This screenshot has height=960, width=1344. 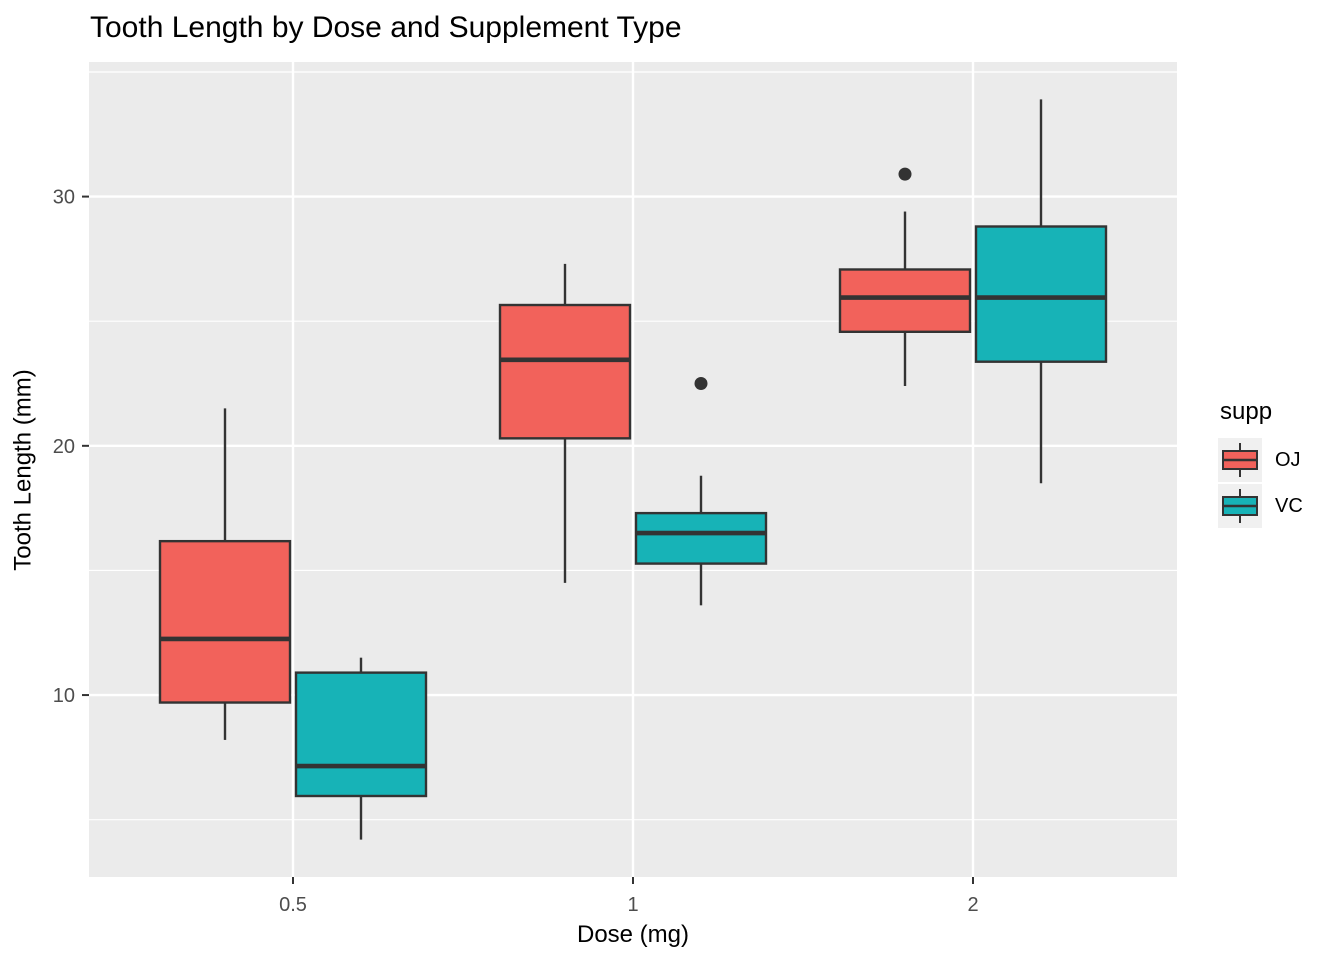 What do you see at coordinates (64, 447) in the screenshot?
I see `y-tick-label: 20` at bounding box center [64, 447].